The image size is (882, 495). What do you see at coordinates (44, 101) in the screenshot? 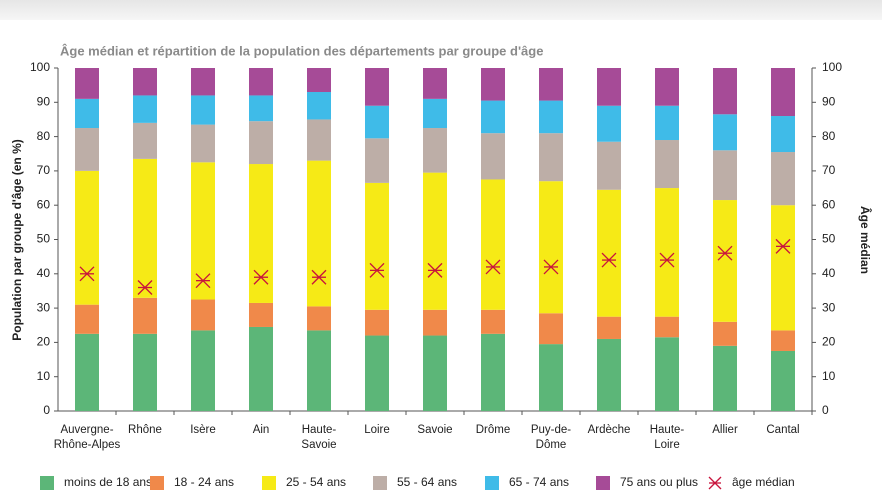
I see `y-tick-label: 90` at bounding box center [44, 101].